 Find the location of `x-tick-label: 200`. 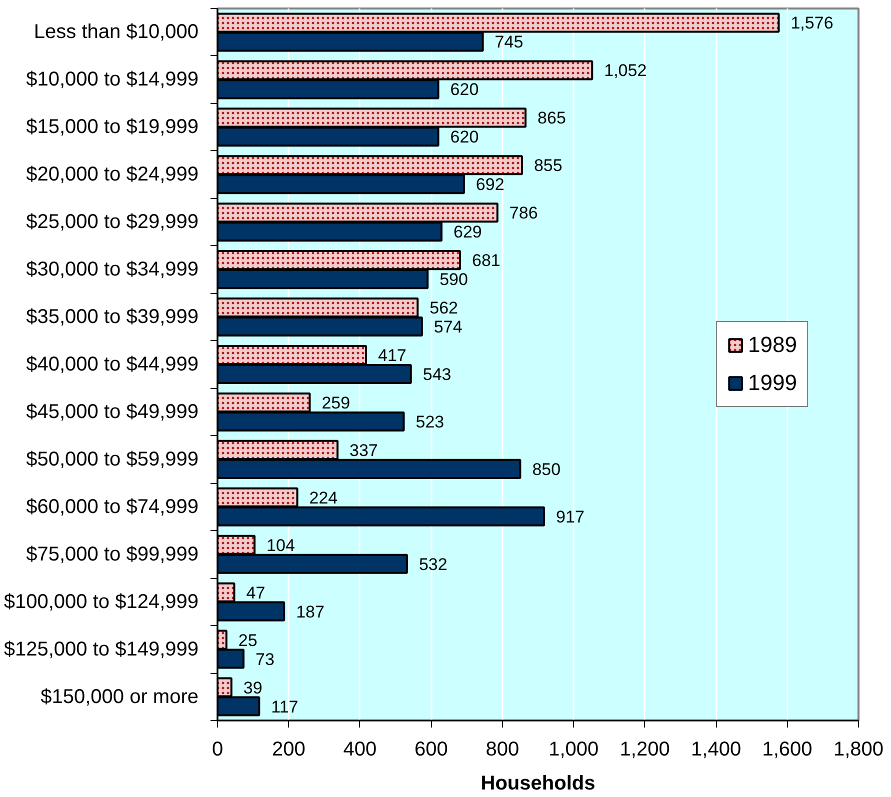

x-tick-label: 200 is located at coordinates (289, 749).